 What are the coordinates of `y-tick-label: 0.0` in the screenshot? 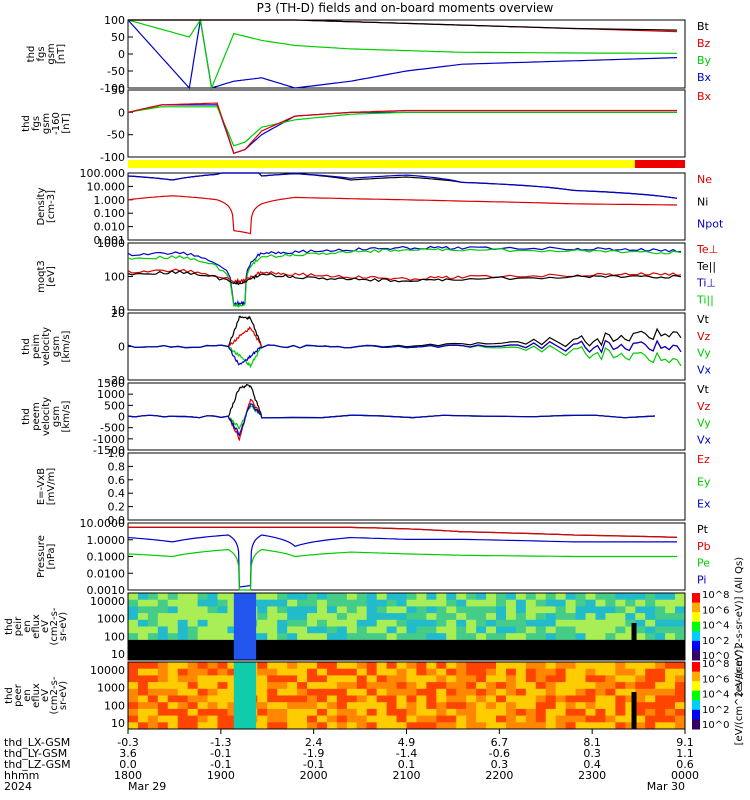 It's located at (117, 520).